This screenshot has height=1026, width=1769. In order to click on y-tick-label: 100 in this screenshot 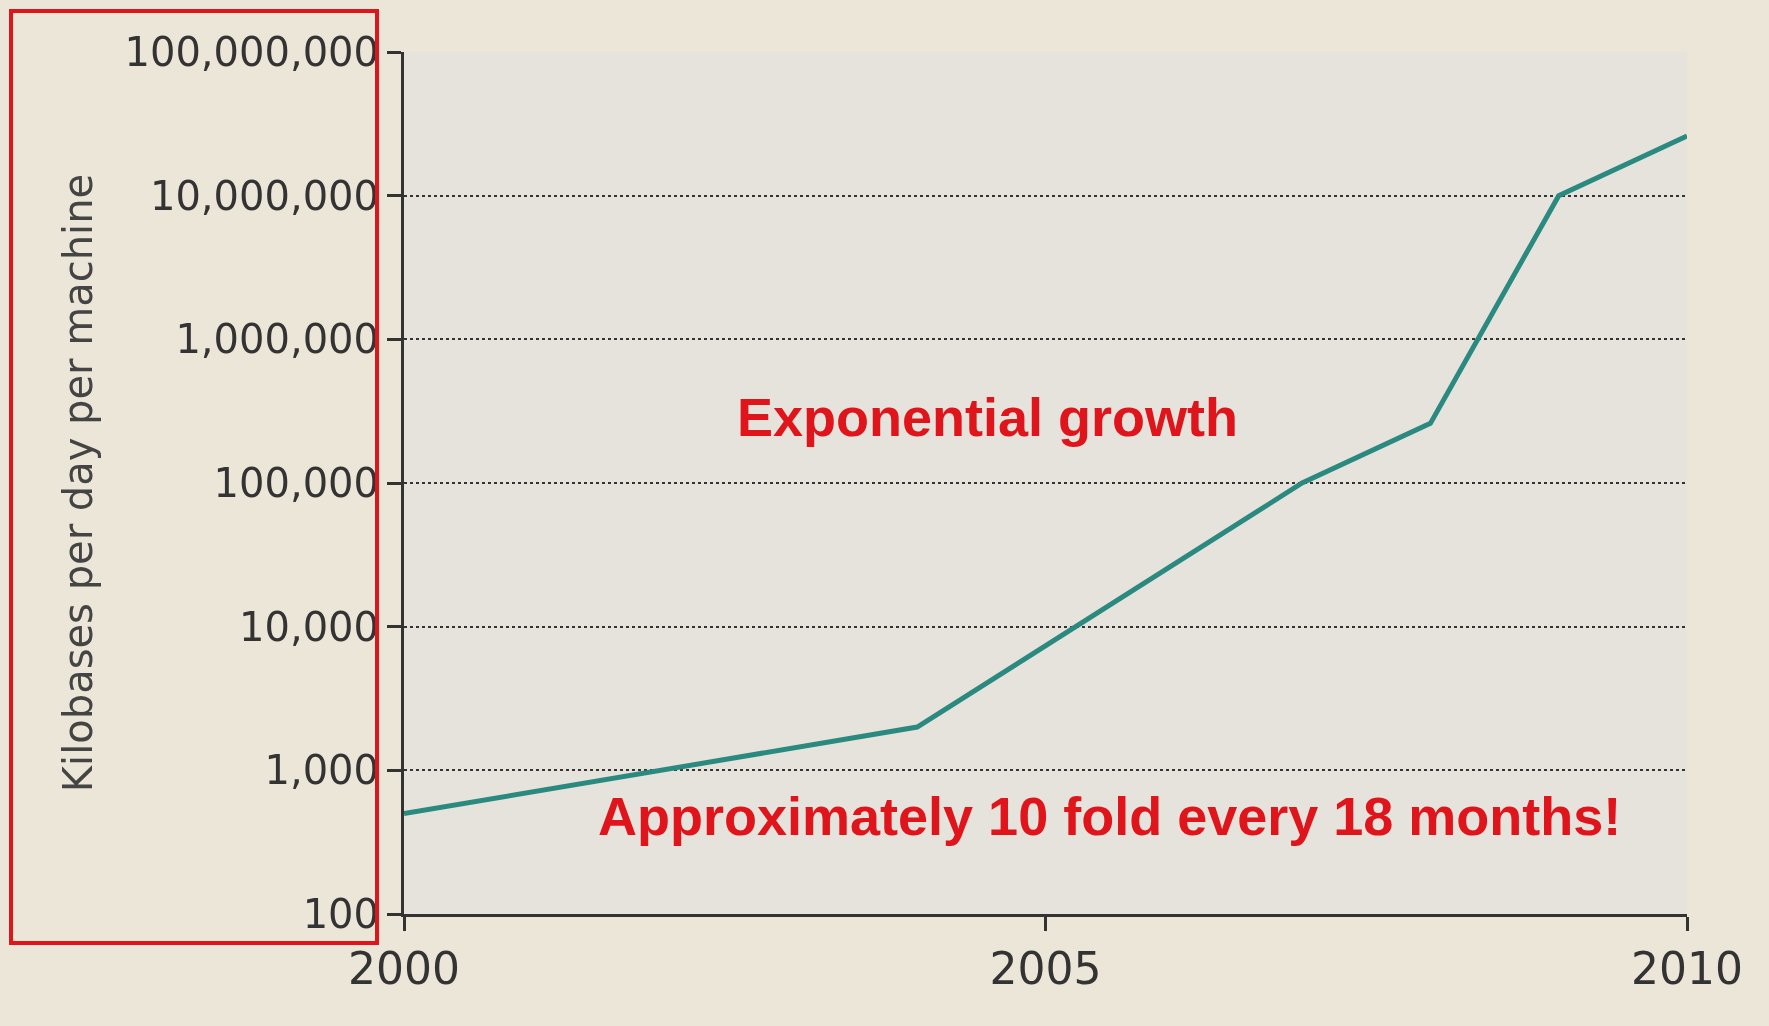, I will do `click(340, 914)`.